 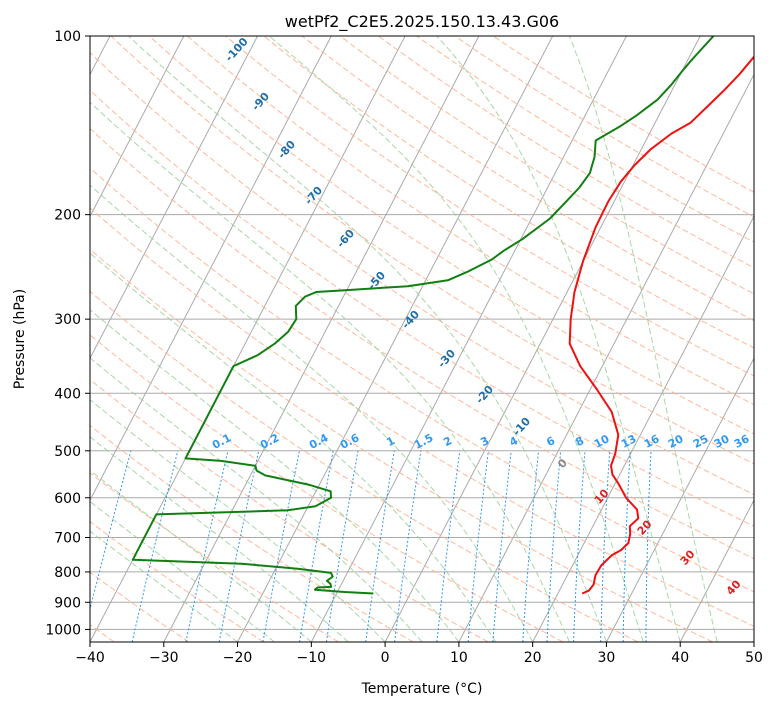 I want to click on y-tick-label: 300, so click(x=67, y=320).